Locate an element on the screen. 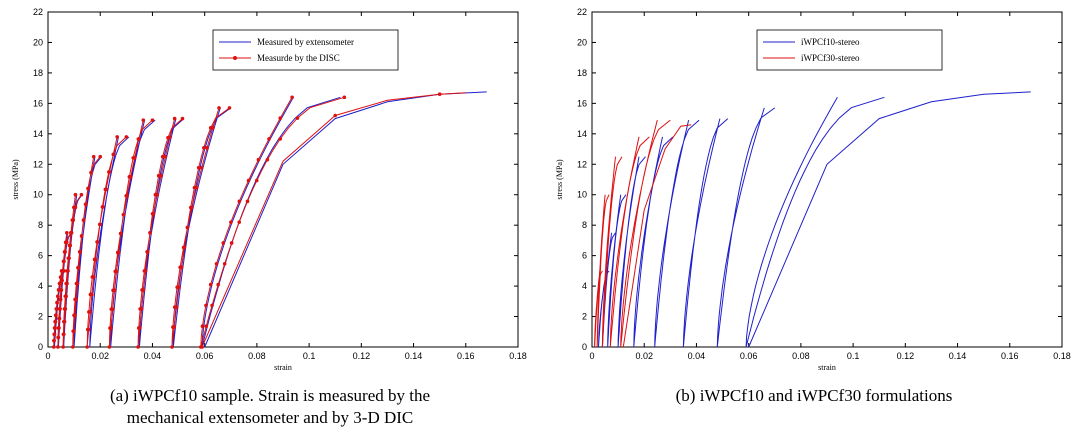 The width and height of the screenshot is (1087, 447). x-tick-label: 0.06 is located at coordinates (749, 356).